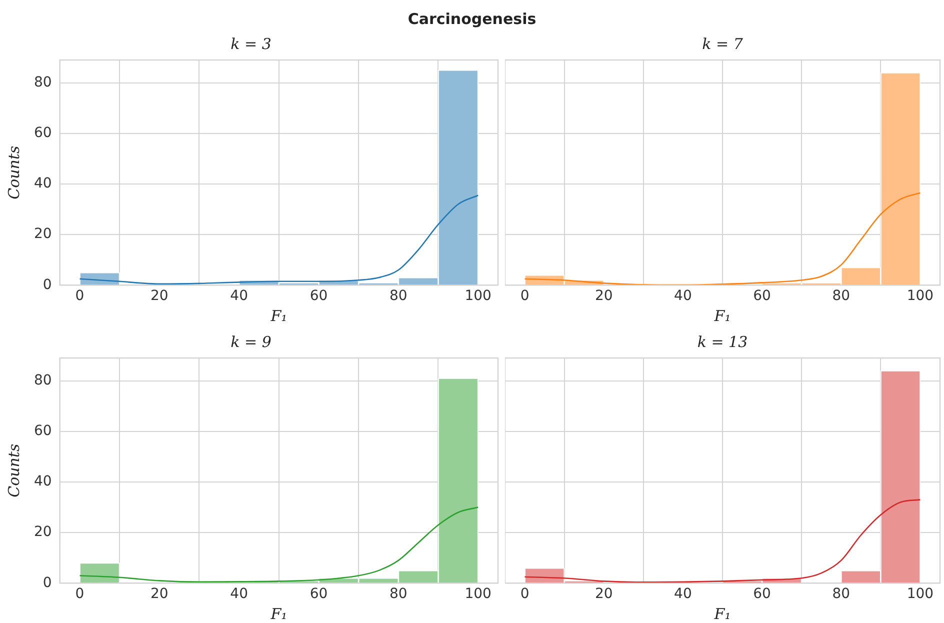 This screenshot has width=944, height=623. Describe the element at coordinates (251, 43) in the screenshot. I see `chart-subtitle: k = 3` at that location.